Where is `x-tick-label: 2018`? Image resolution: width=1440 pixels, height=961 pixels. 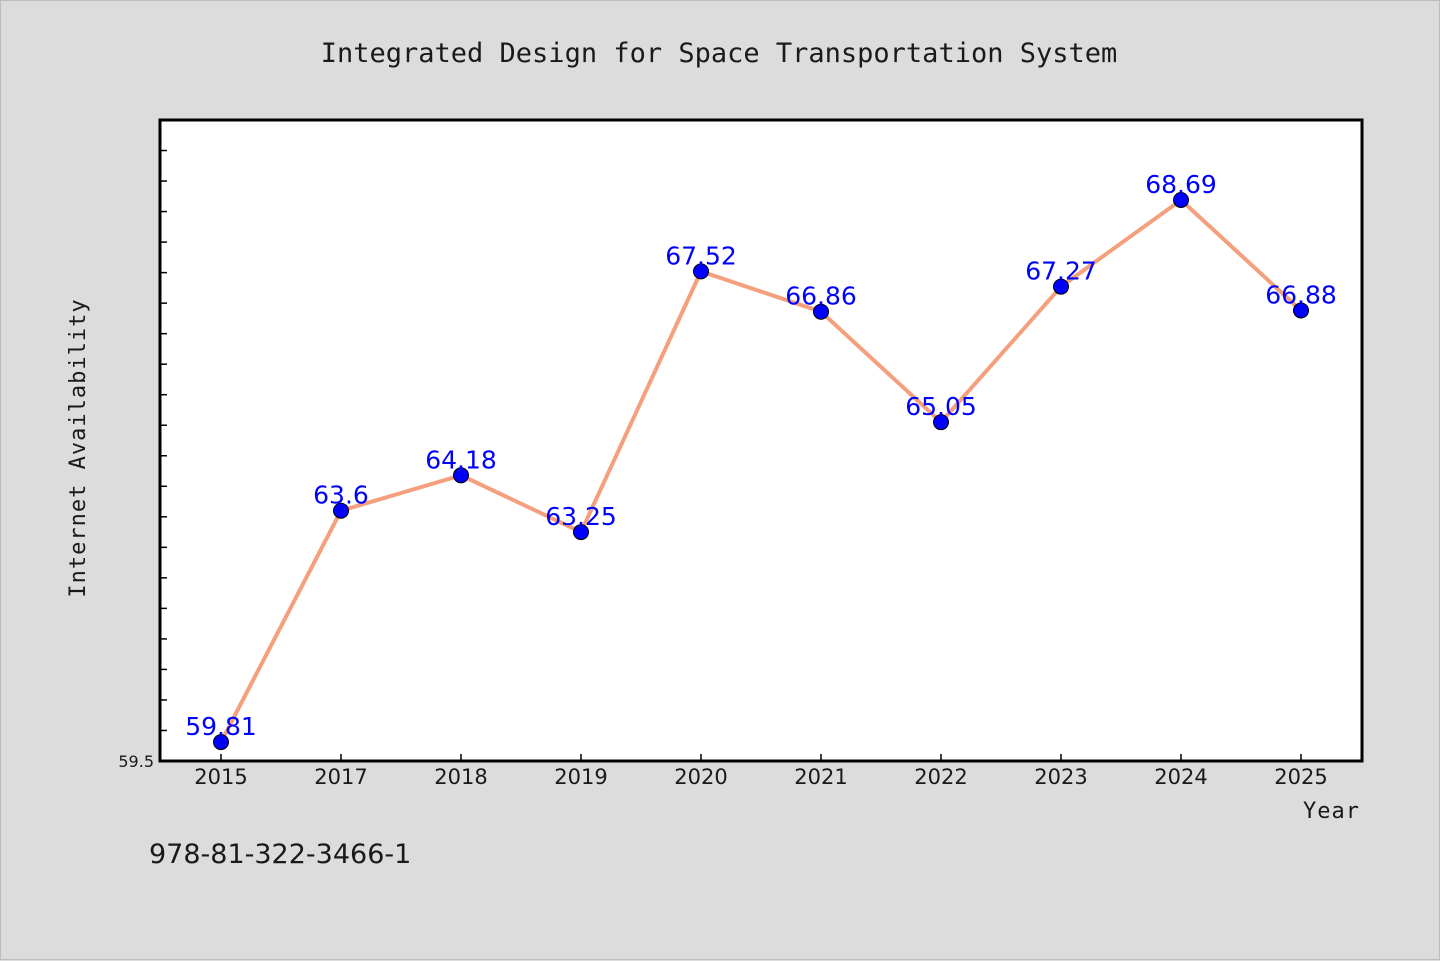 x-tick-label: 2018 is located at coordinates (460, 777).